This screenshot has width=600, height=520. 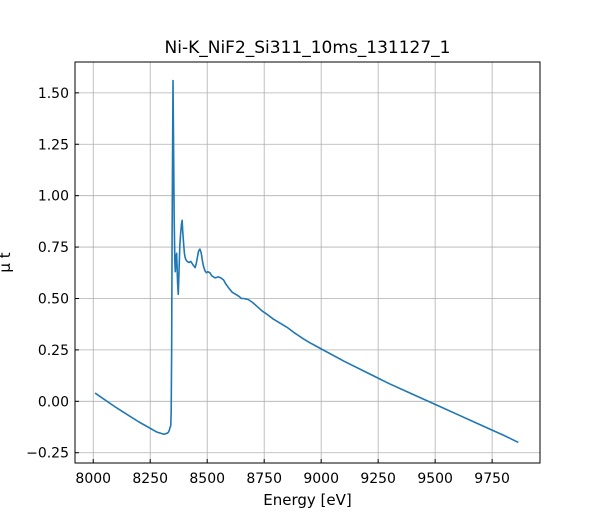 What do you see at coordinates (53, 197) in the screenshot?
I see `y-tick-label: 1.00` at bounding box center [53, 197].